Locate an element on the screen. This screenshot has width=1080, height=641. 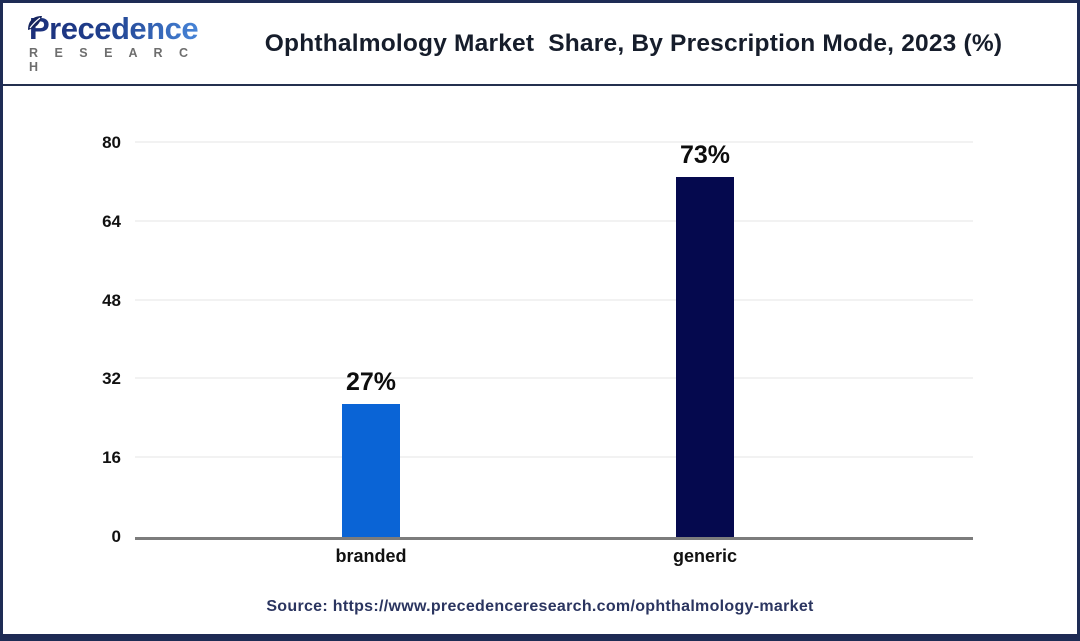
y-axis-tick-16: 16 is located at coordinates (111, 458).